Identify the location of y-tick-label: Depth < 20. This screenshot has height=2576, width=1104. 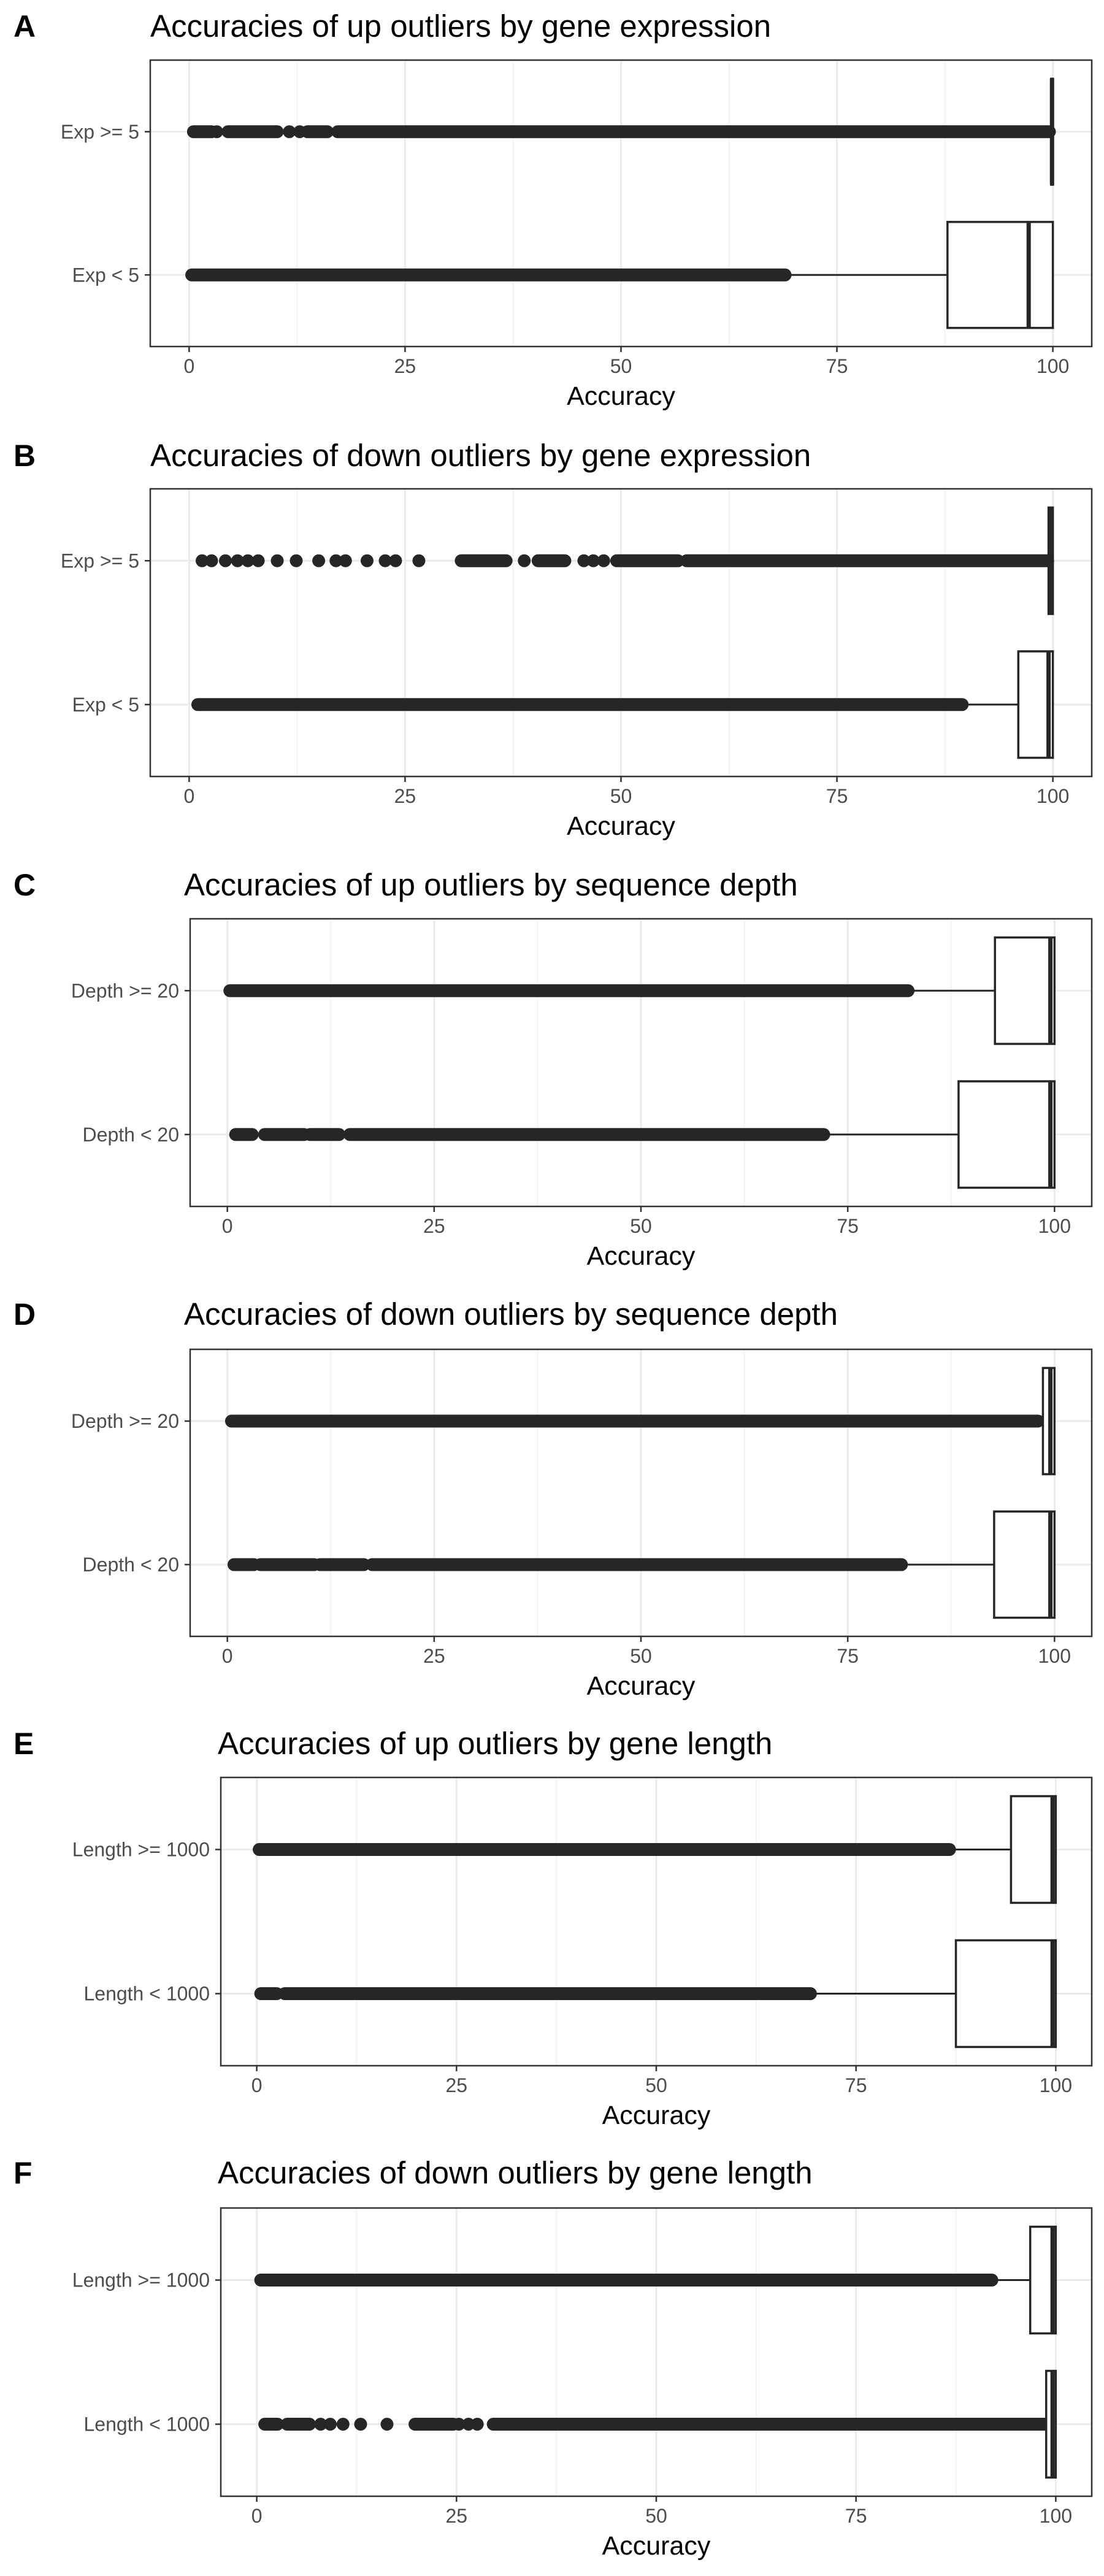
(131, 1565).